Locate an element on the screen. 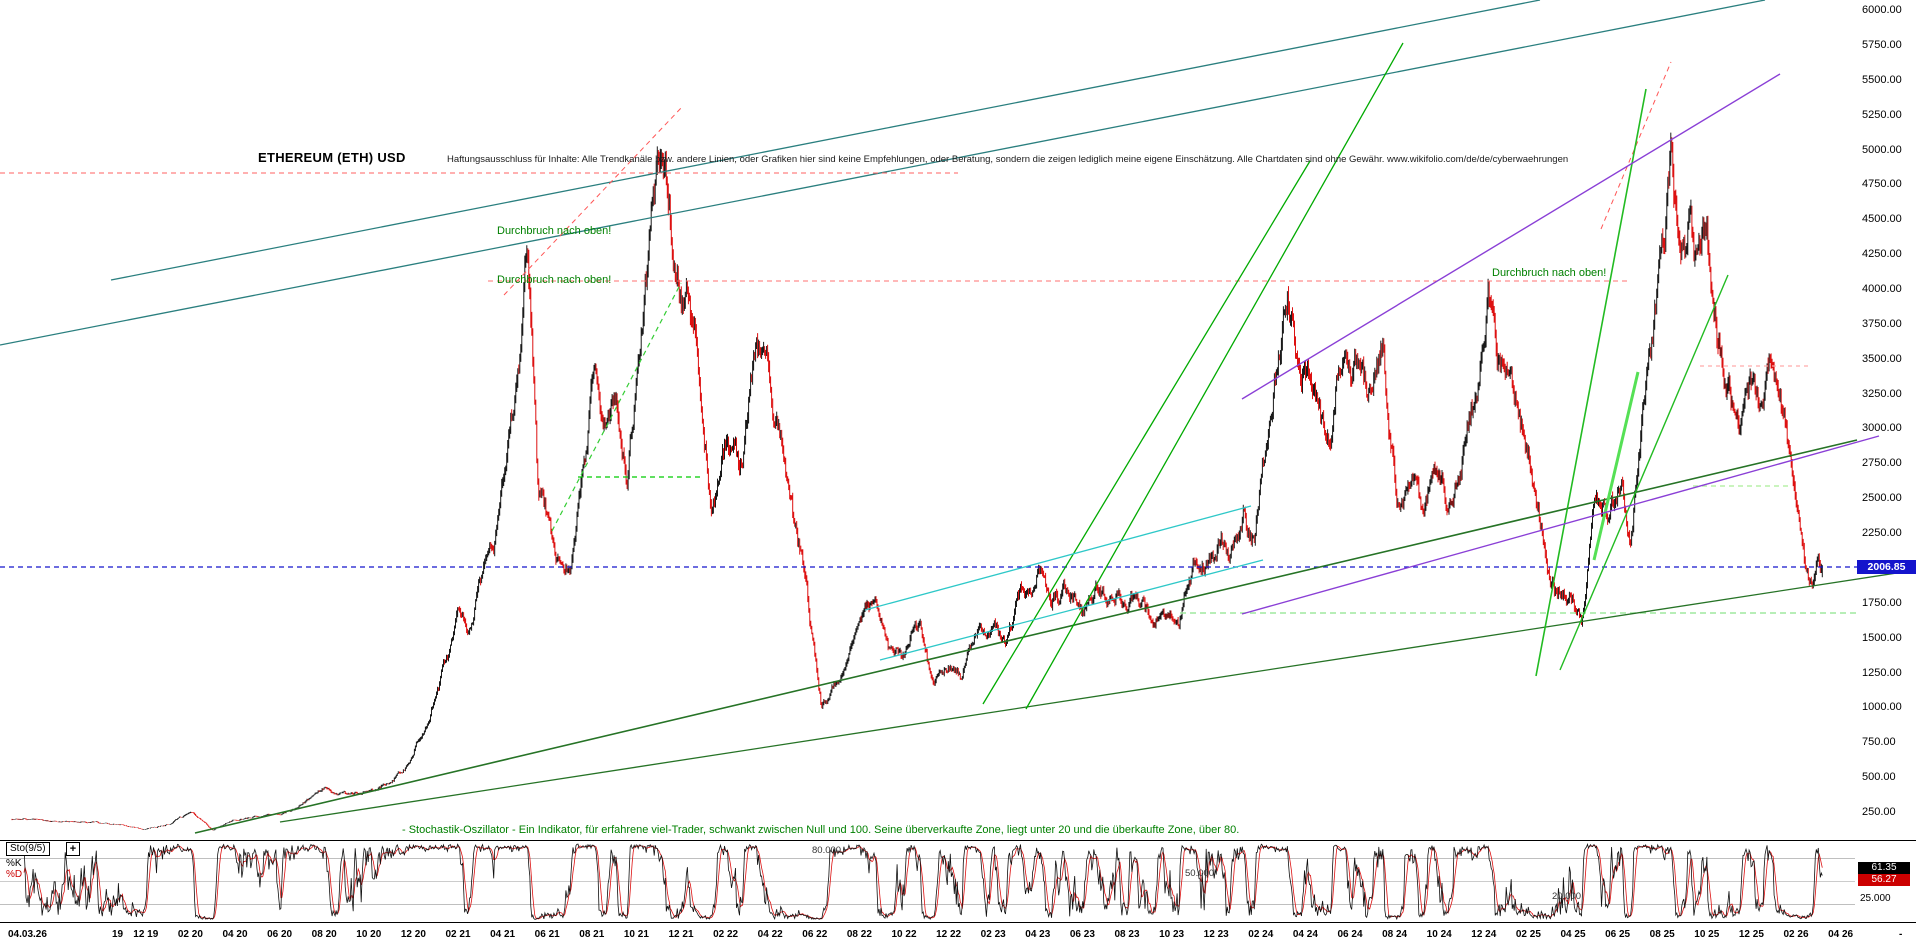 The image size is (1916, 948). time-axis-label: 02 25 is located at coordinates (1528, 934).